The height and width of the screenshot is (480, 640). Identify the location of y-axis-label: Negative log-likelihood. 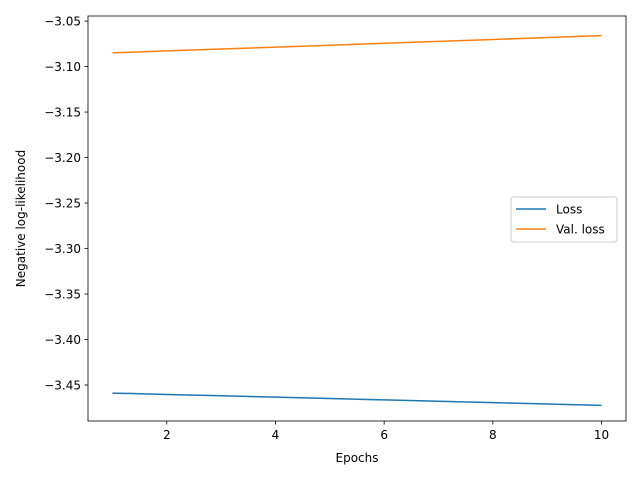
(21, 218).